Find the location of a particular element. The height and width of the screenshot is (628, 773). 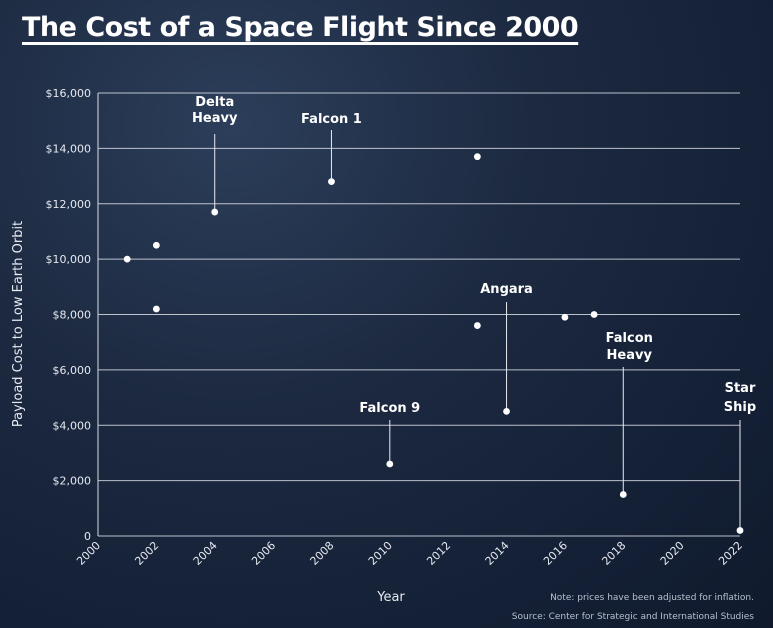

x-tick-label: 2020 is located at coordinates (672, 553).